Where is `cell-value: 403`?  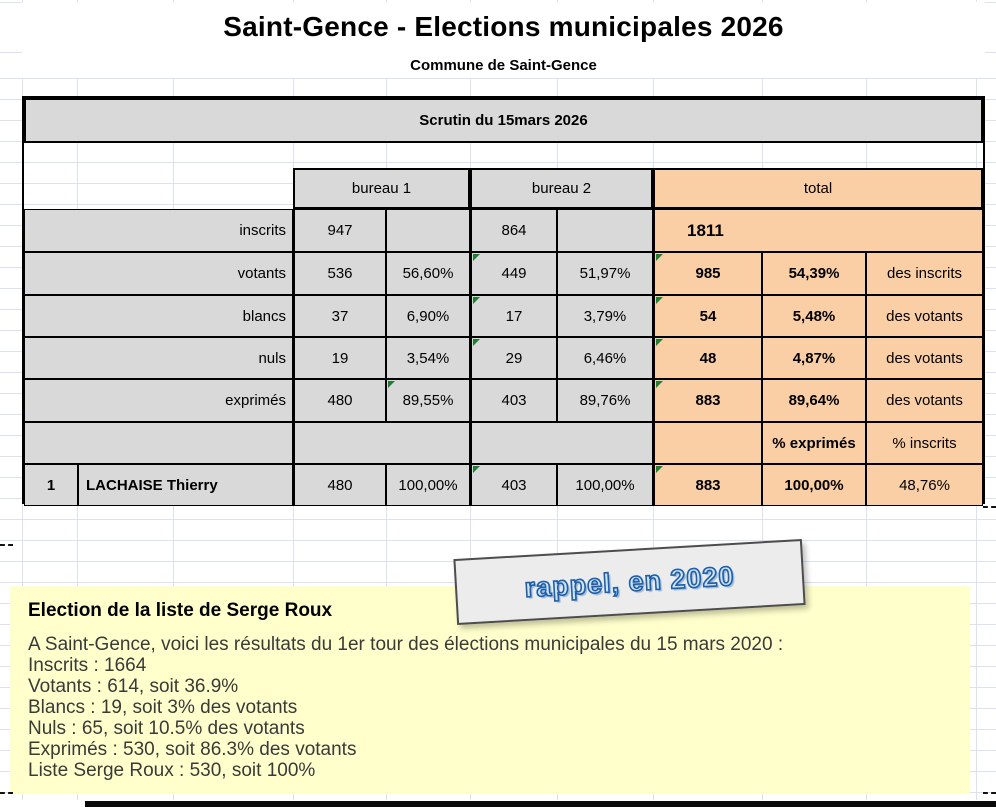 cell-value: 403 is located at coordinates (514, 485).